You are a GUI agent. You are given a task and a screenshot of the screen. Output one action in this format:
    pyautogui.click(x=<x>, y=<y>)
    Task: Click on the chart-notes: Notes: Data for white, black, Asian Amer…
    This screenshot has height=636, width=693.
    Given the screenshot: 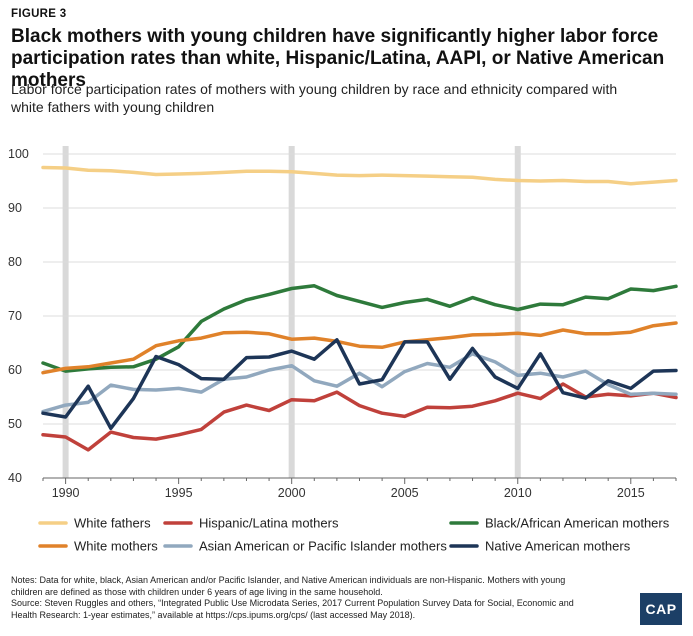 What is the action you would take?
    pyautogui.click(x=298, y=598)
    